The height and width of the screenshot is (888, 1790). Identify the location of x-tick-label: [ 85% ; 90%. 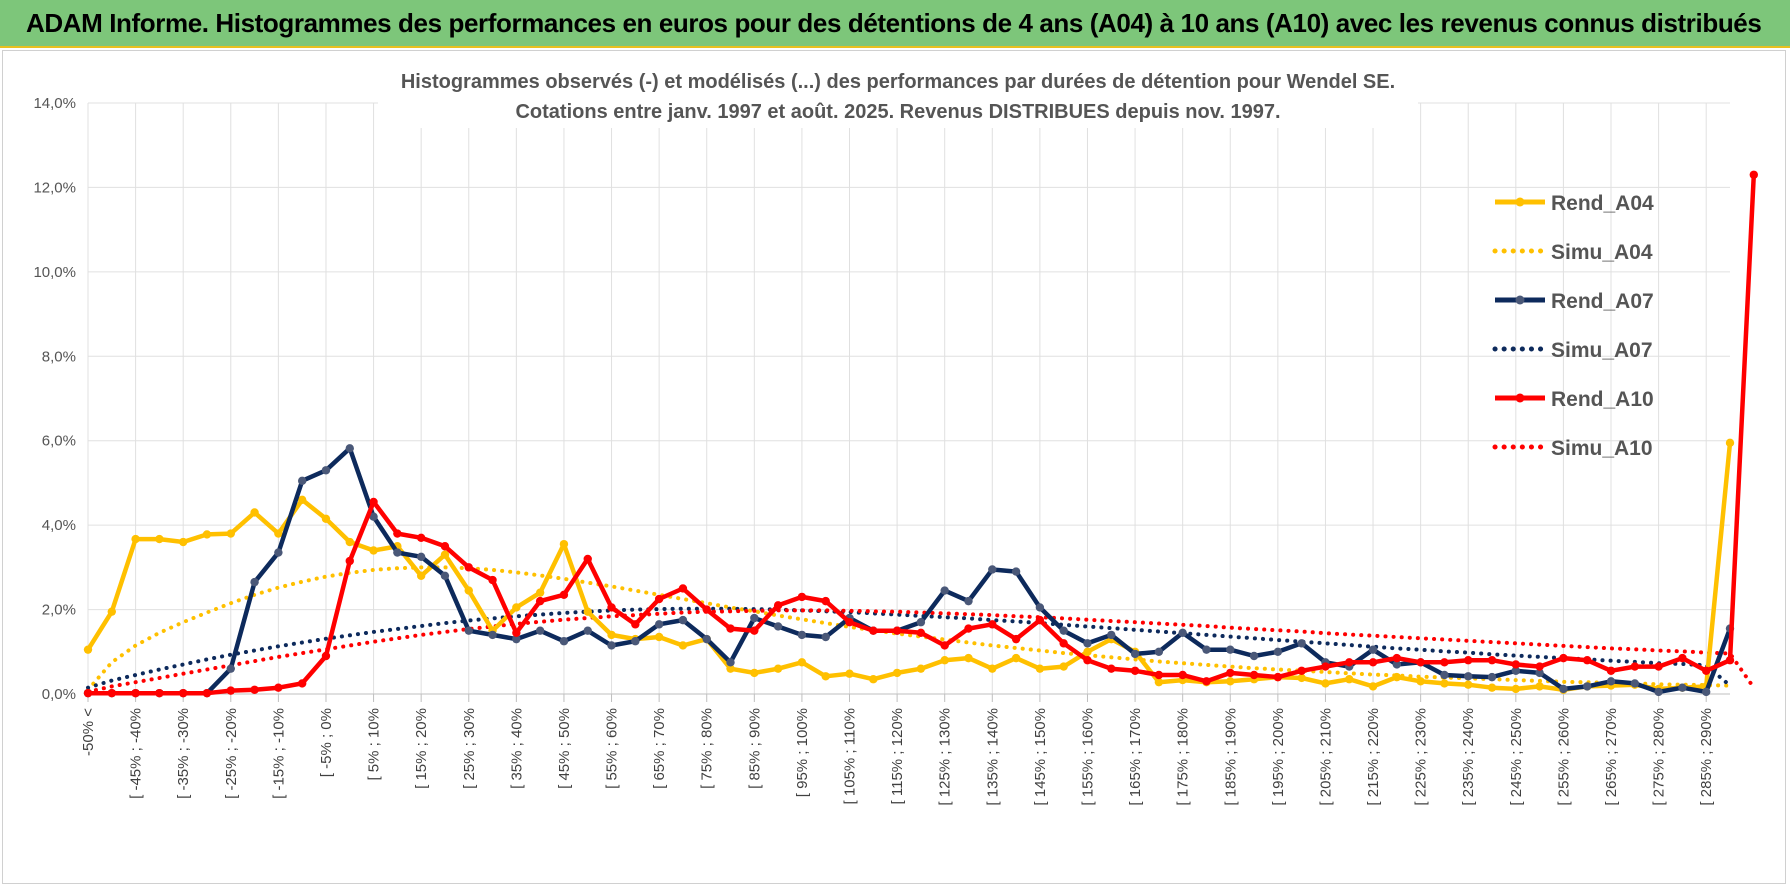
(754, 748).